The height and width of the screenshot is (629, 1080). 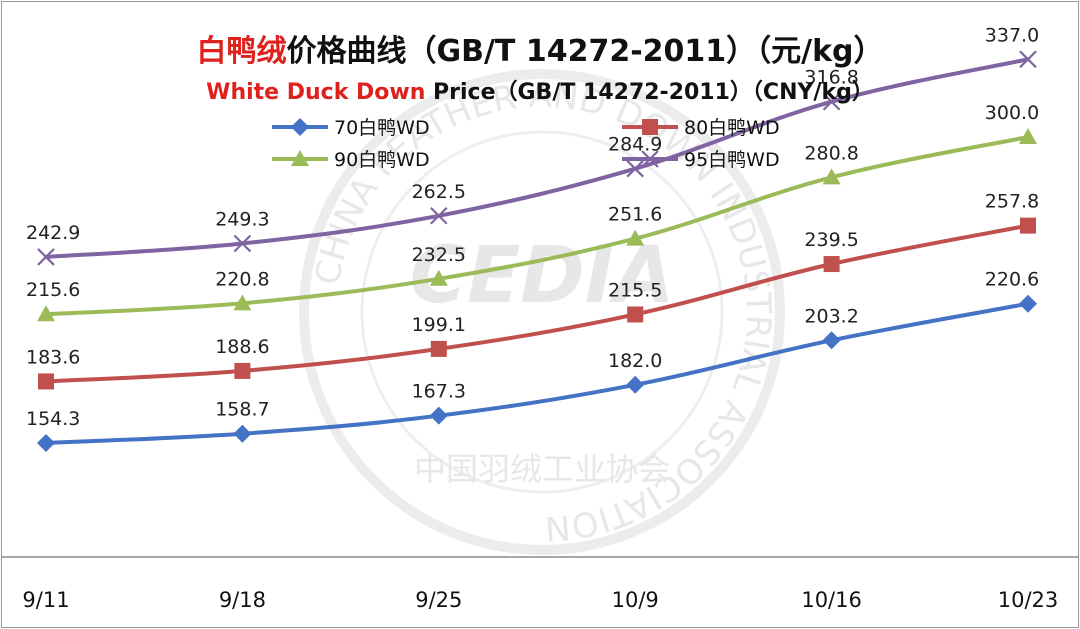 I want to click on legend-entry: 70白鸭WD, so click(x=382, y=128).